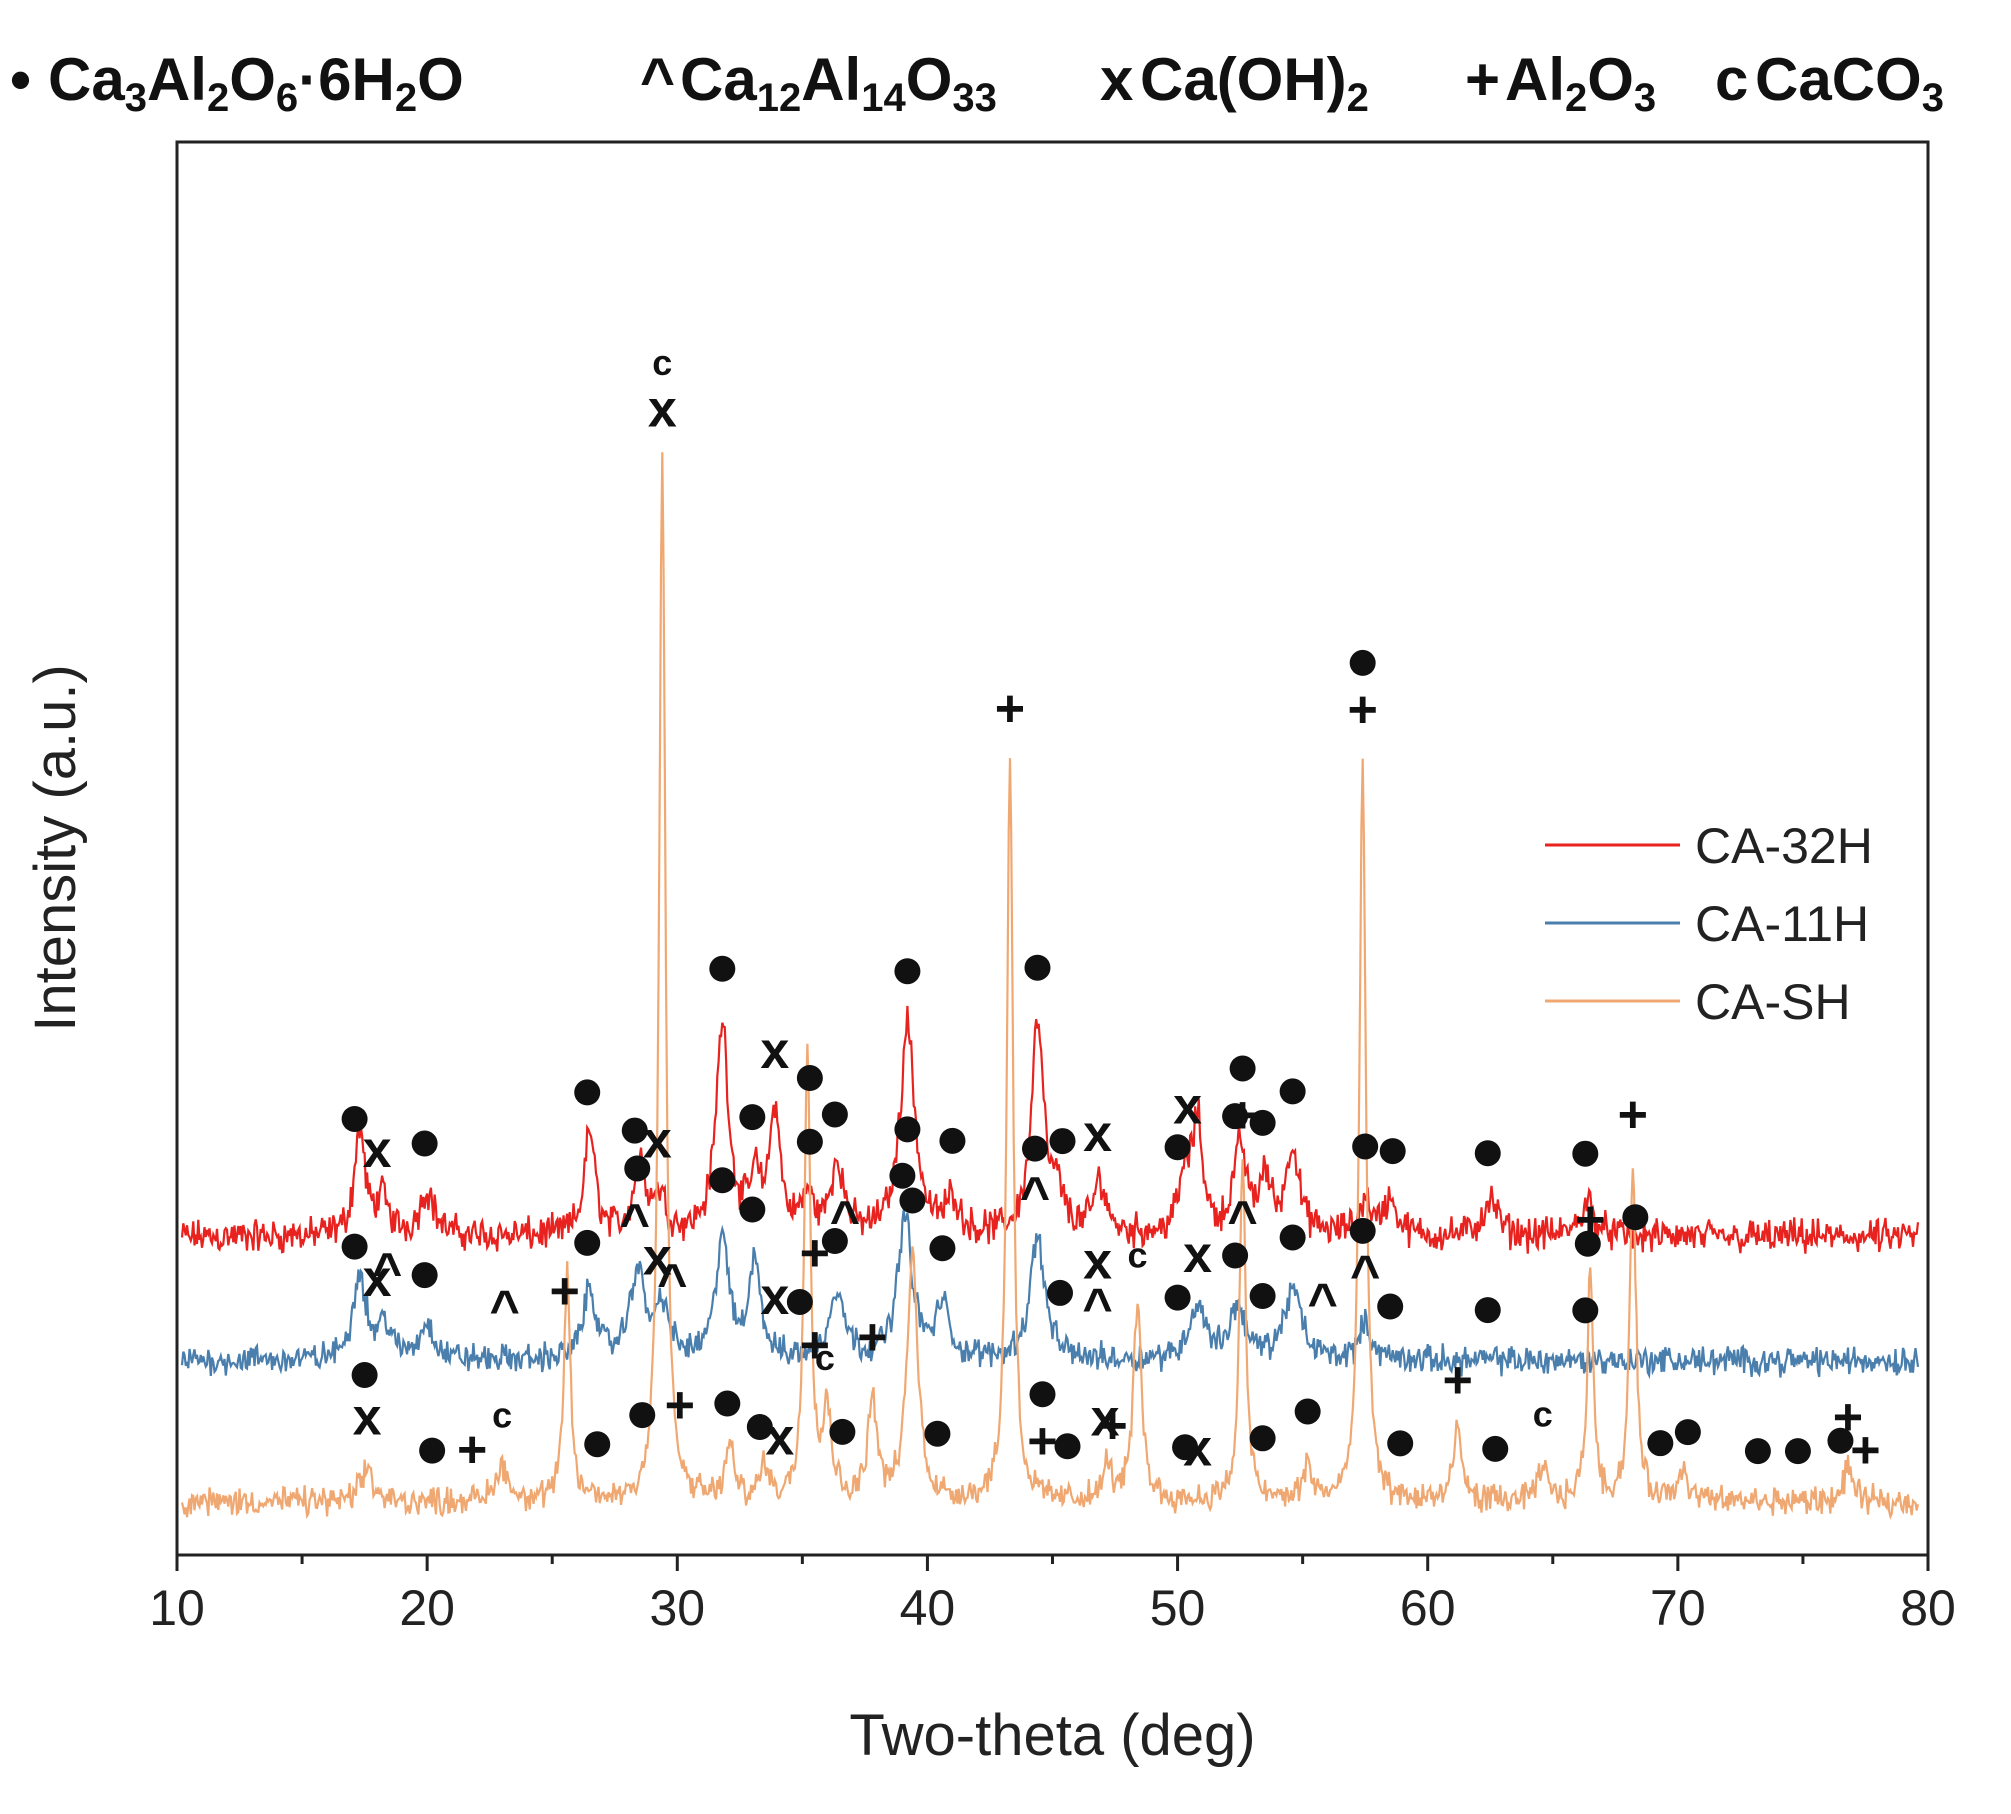  I want to click on phase-key-label: Ca(OH)2, so click(1254, 83).